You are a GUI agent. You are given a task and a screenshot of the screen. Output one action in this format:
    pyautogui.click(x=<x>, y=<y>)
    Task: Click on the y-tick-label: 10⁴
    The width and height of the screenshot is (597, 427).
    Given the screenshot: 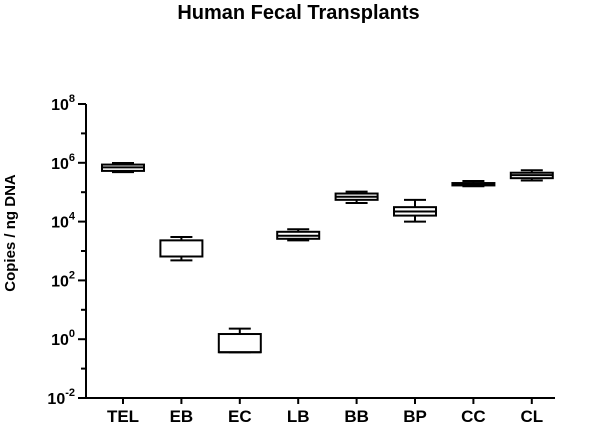 What is the action you would take?
    pyautogui.click(x=63, y=221)
    